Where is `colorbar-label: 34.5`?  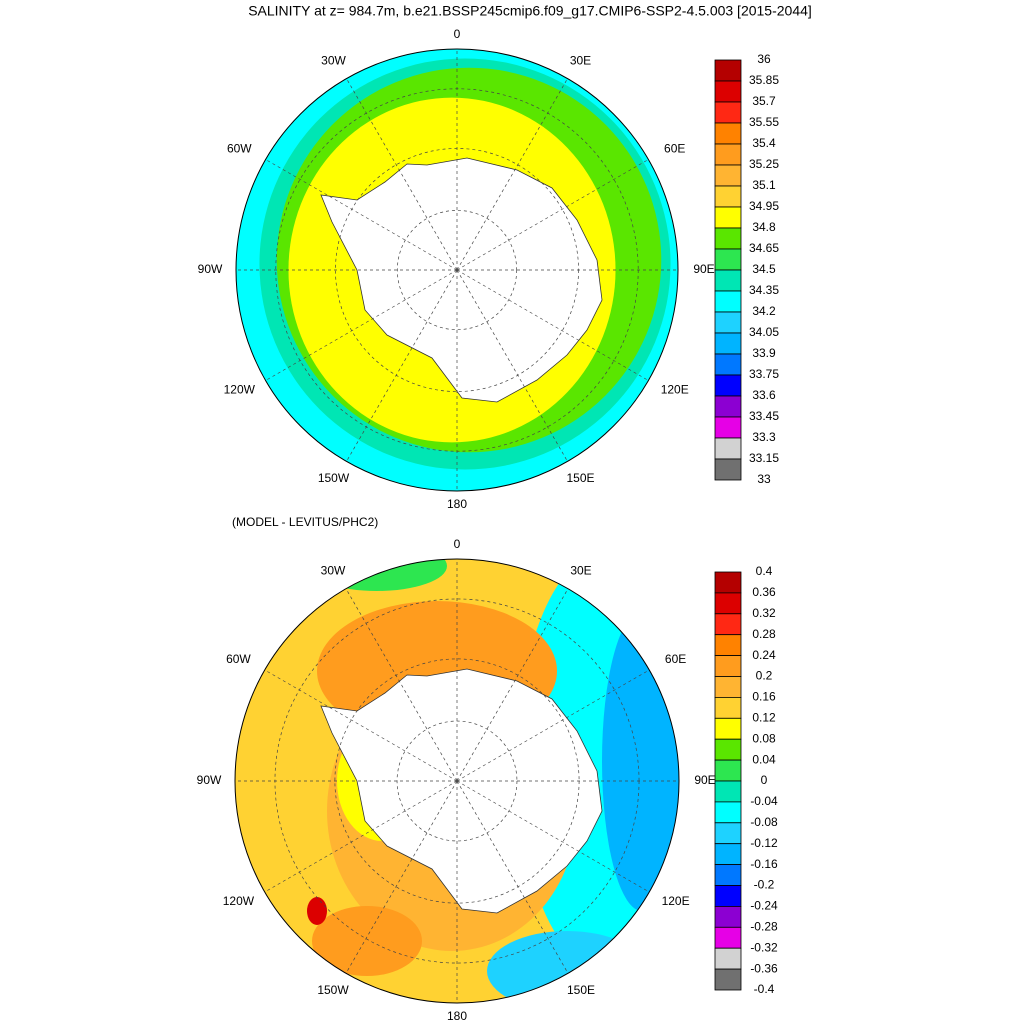
colorbar-label: 34.5 is located at coordinates (764, 269).